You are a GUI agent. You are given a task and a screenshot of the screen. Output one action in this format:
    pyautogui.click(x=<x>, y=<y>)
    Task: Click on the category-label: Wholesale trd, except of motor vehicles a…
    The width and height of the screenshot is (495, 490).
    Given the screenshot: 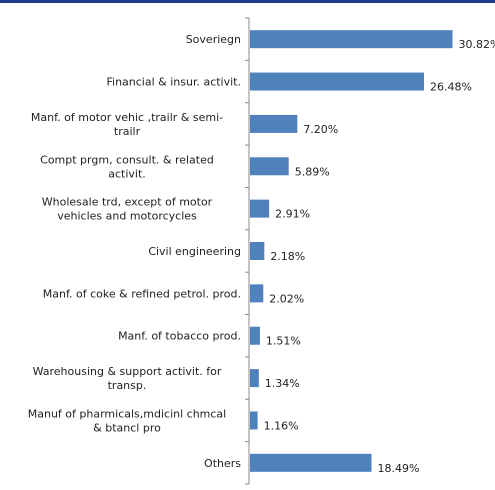 What is the action you would take?
    pyautogui.click(x=127, y=209)
    